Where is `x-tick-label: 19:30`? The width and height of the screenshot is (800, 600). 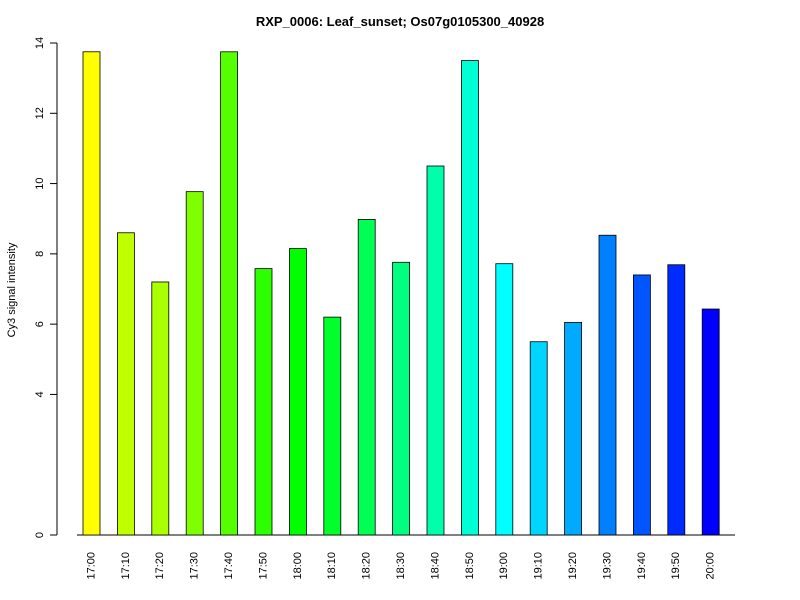
x-tick-label: 19:30 is located at coordinates (607, 566).